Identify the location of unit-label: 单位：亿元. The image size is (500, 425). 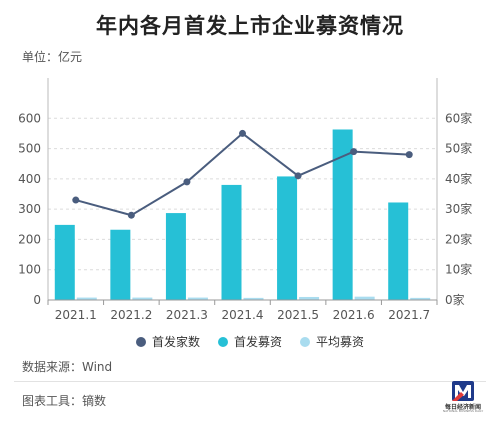
(52, 57).